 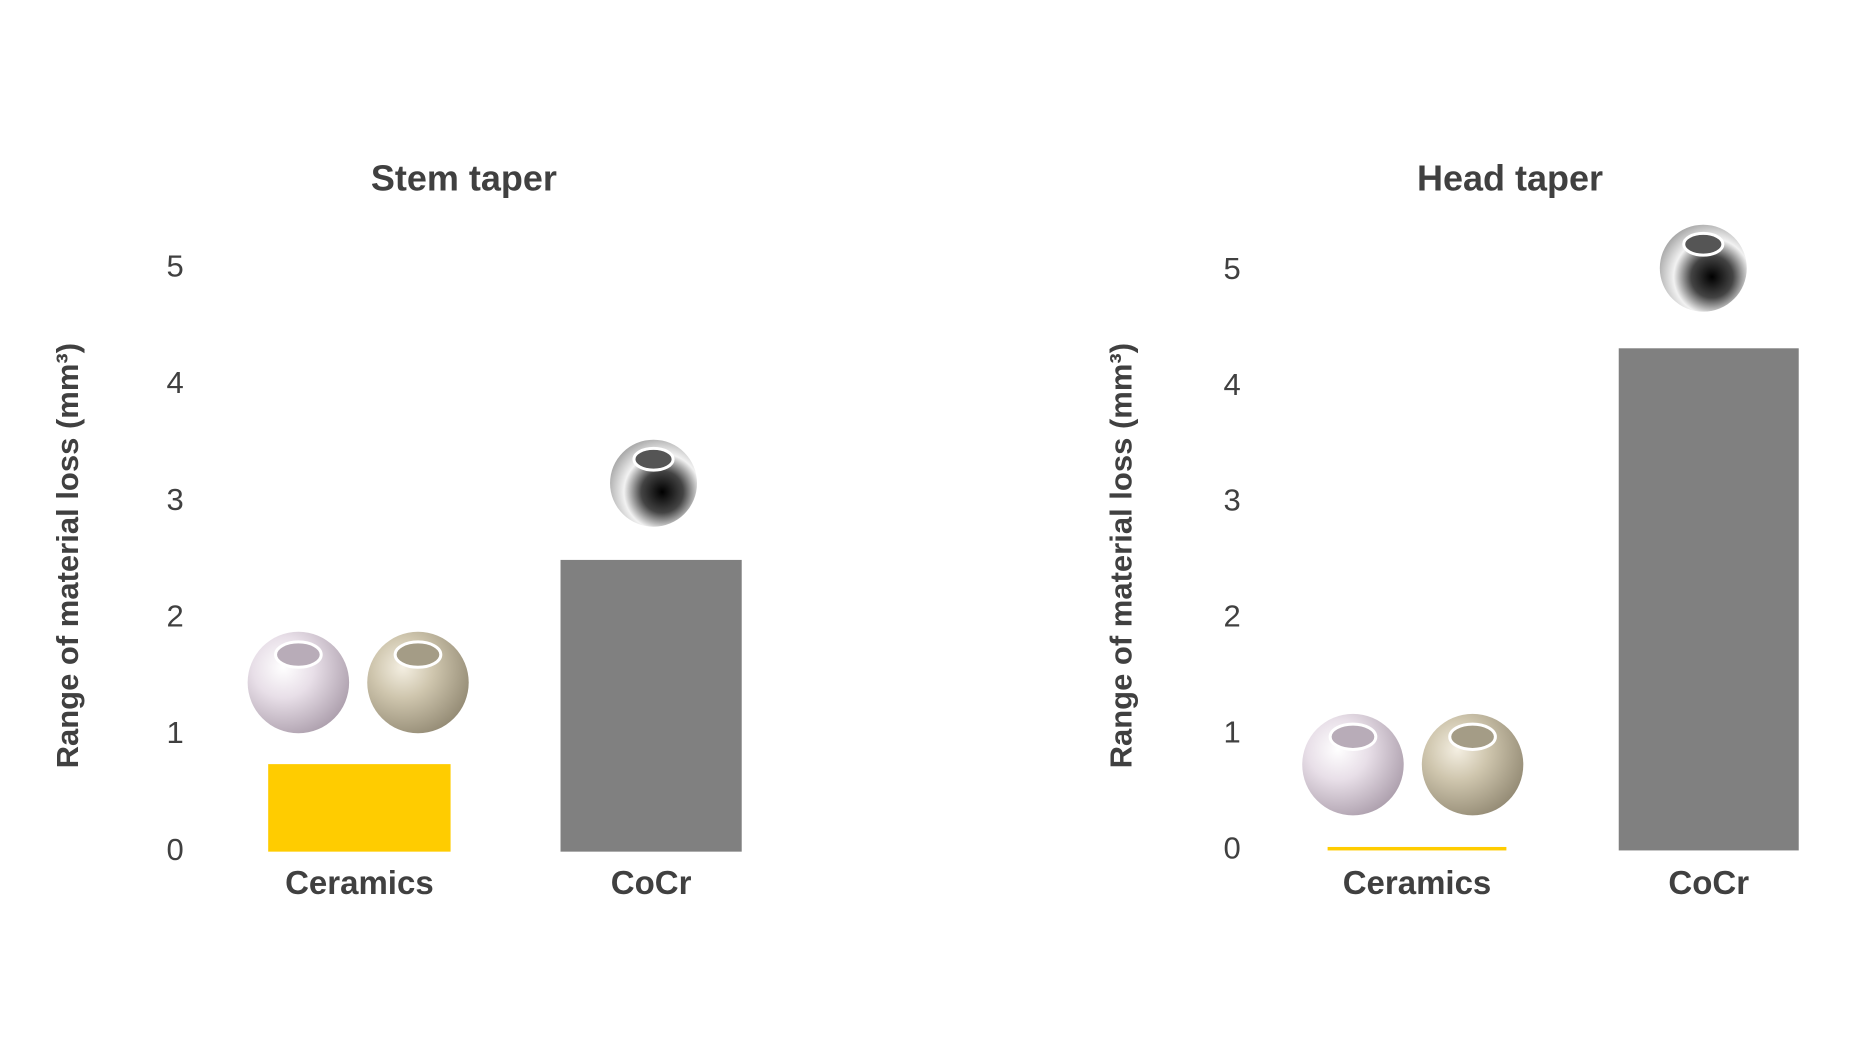 What do you see at coordinates (464, 178) in the screenshot?
I see `chart-title: Stem taper` at bounding box center [464, 178].